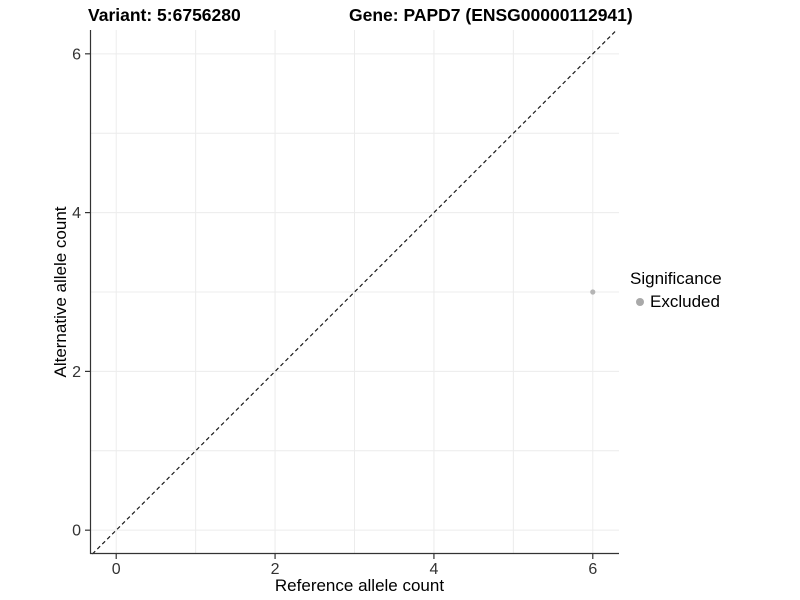 The height and width of the screenshot is (600, 800). What do you see at coordinates (685, 301) in the screenshot?
I see `legend-item-label: Excluded` at bounding box center [685, 301].